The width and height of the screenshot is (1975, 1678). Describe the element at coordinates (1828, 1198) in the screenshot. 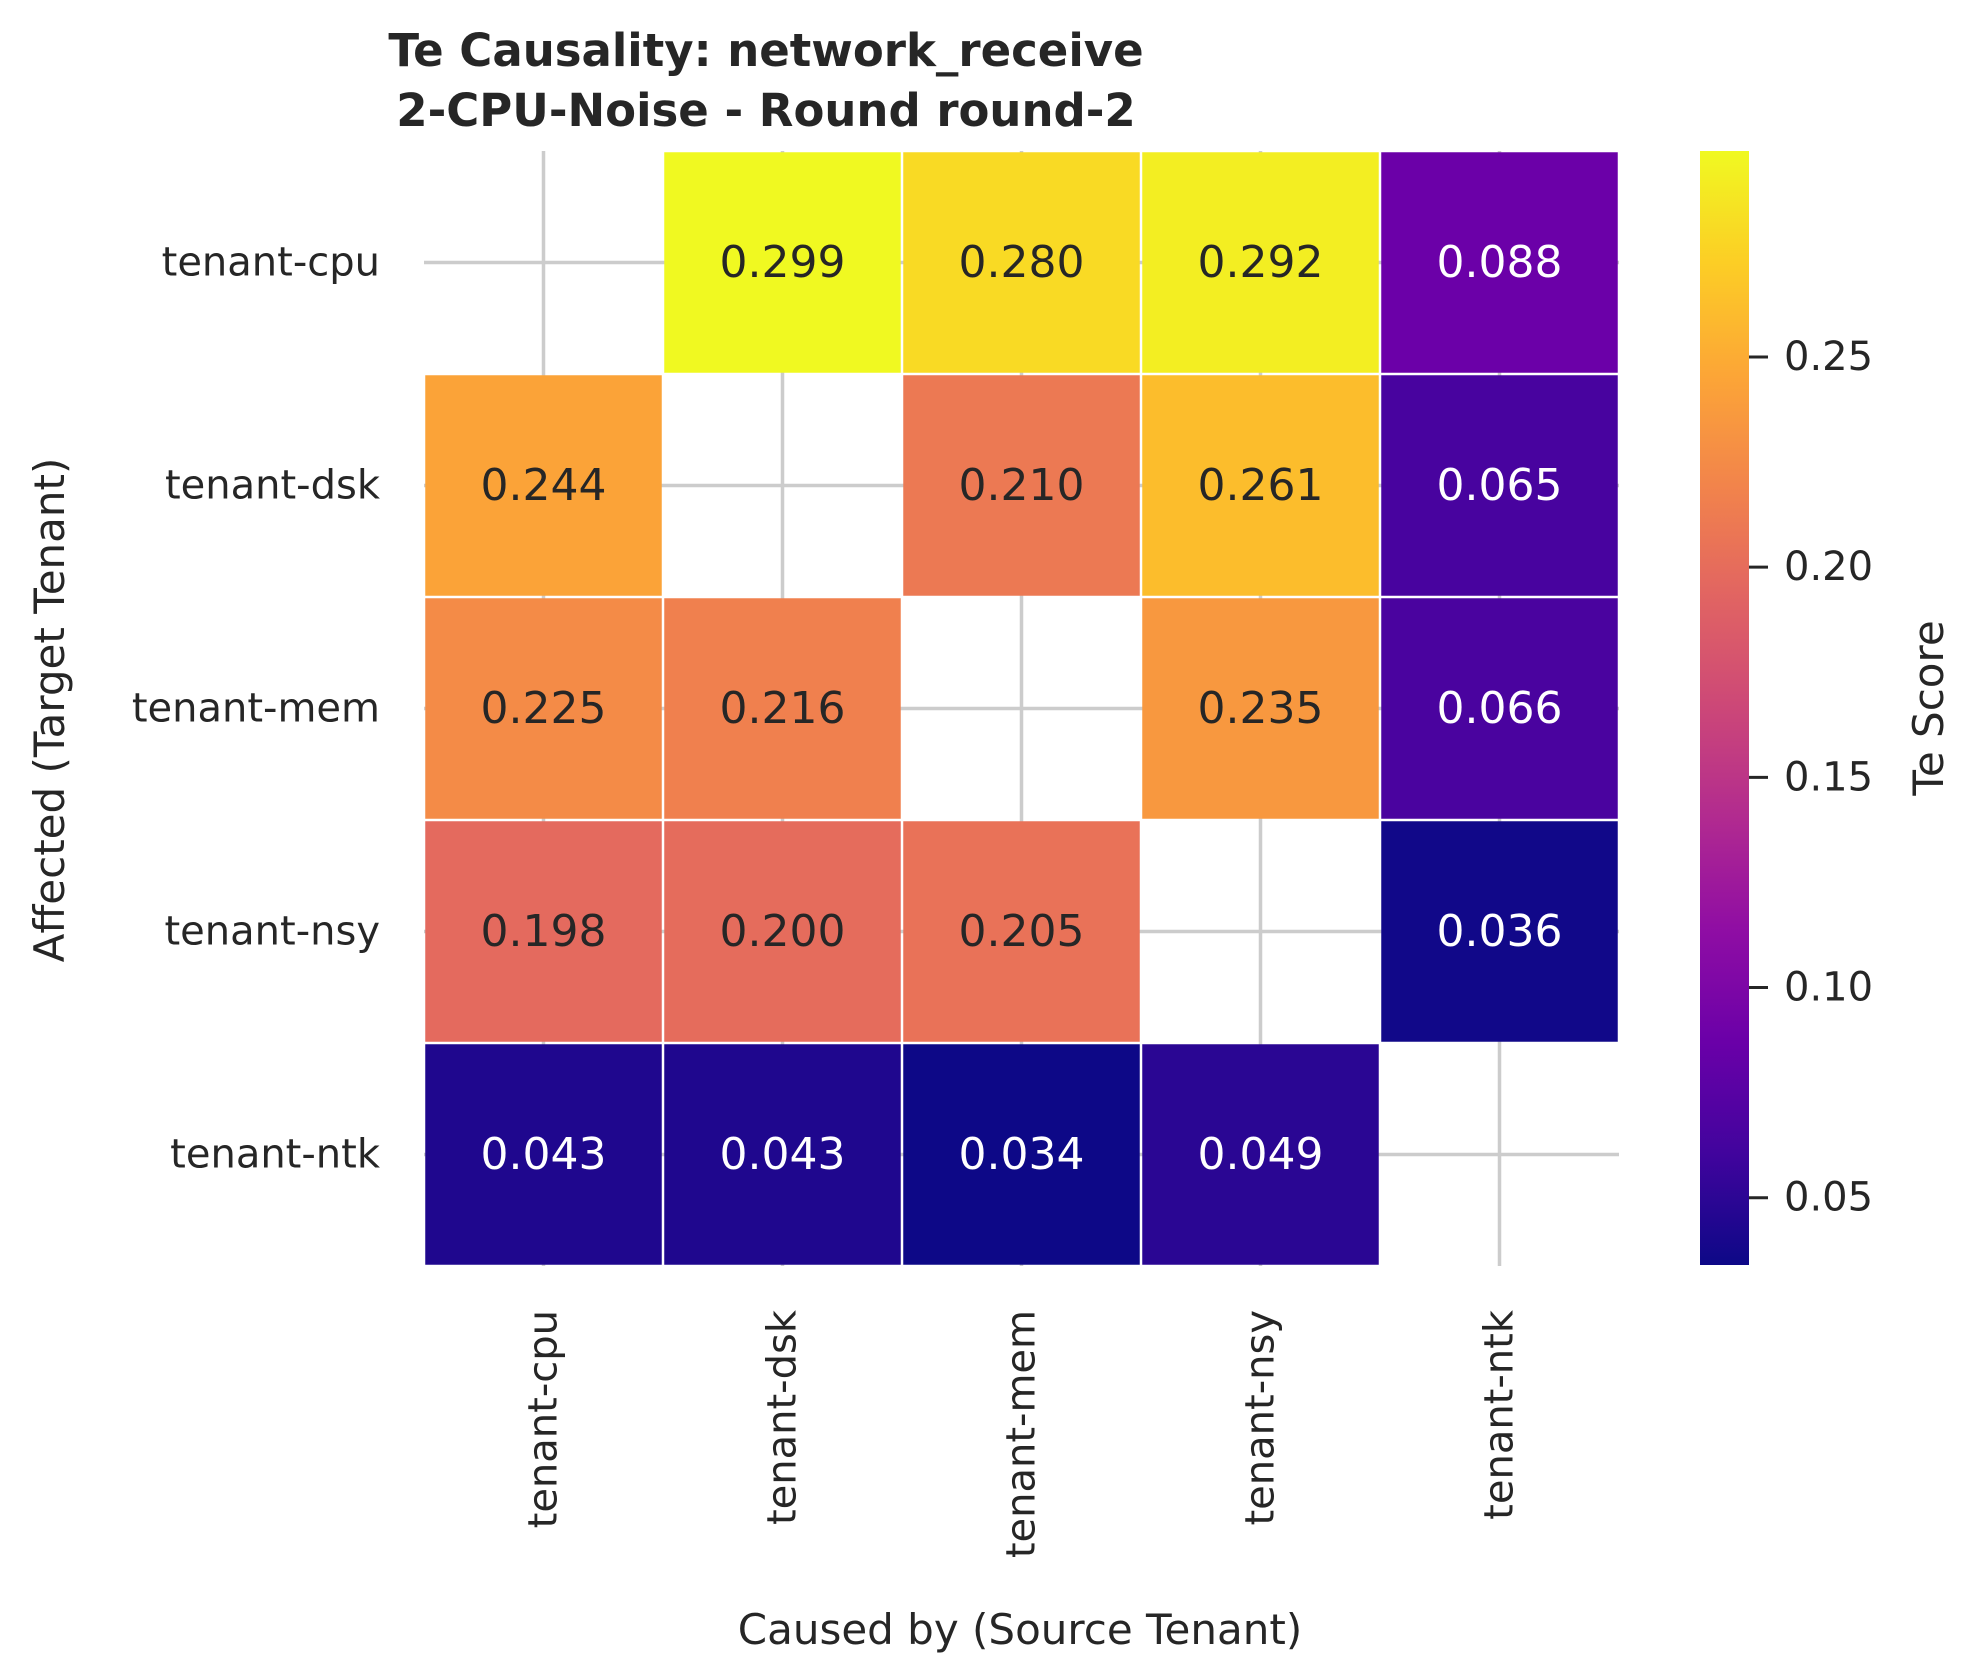

I see `colorbar-tick-label: 0.05` at that location.